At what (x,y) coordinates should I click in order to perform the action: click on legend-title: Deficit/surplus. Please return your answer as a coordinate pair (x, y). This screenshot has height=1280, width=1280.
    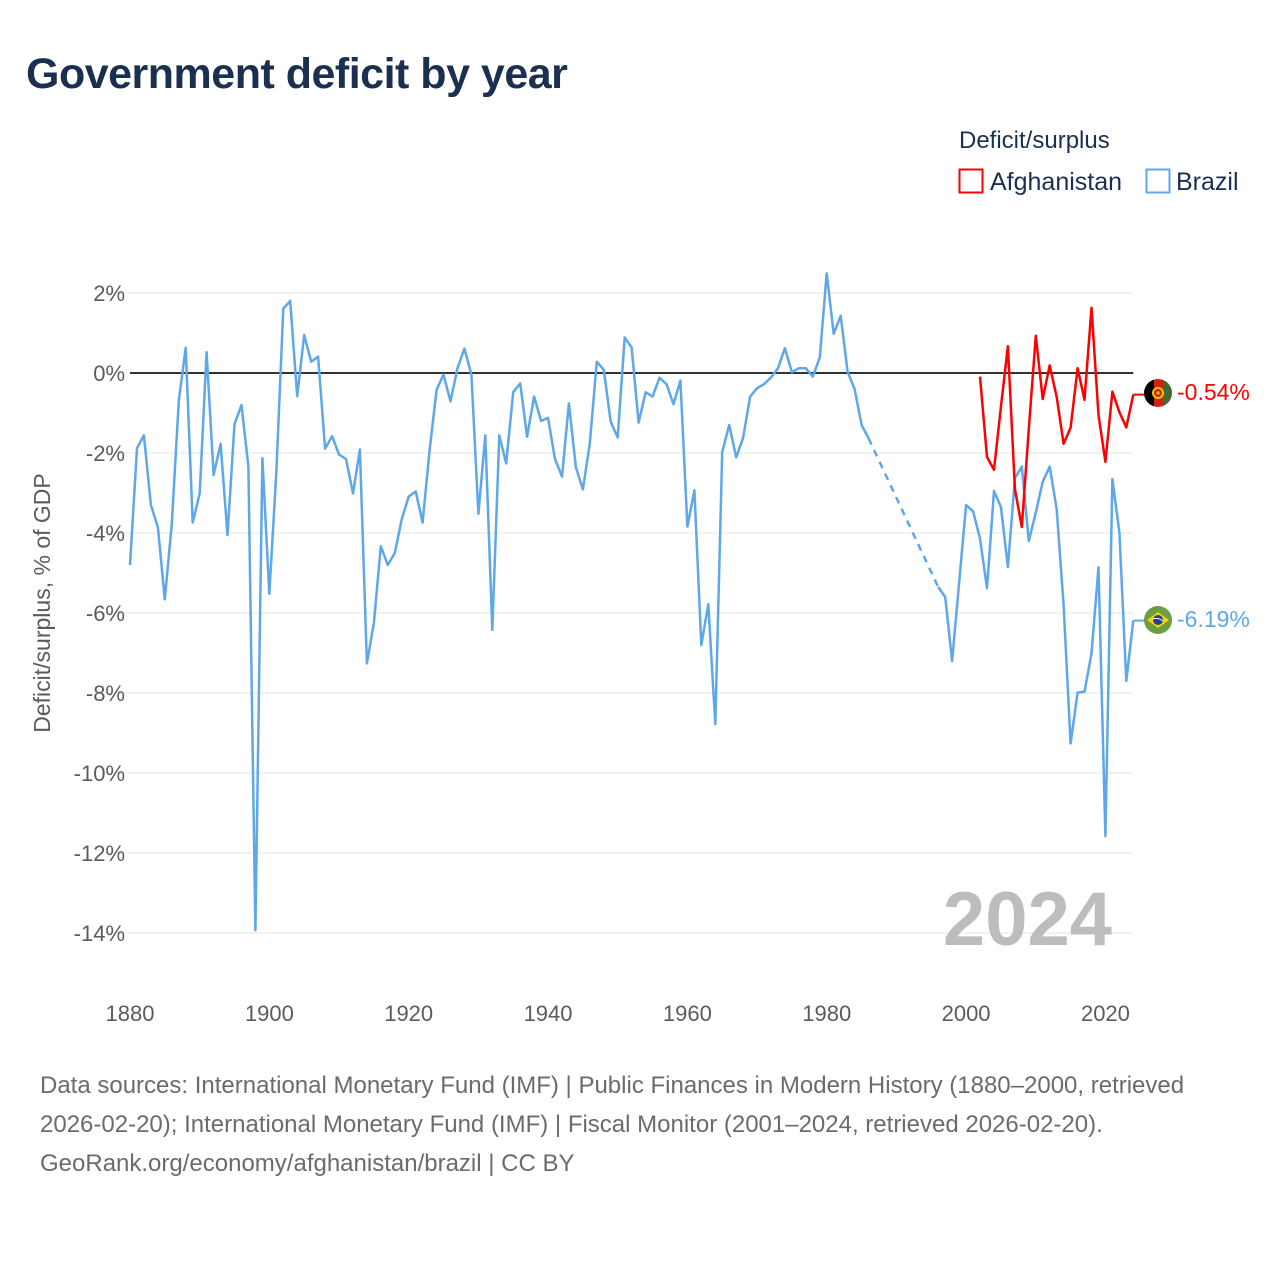
    Looking at the image, I should click on (1034, 140).